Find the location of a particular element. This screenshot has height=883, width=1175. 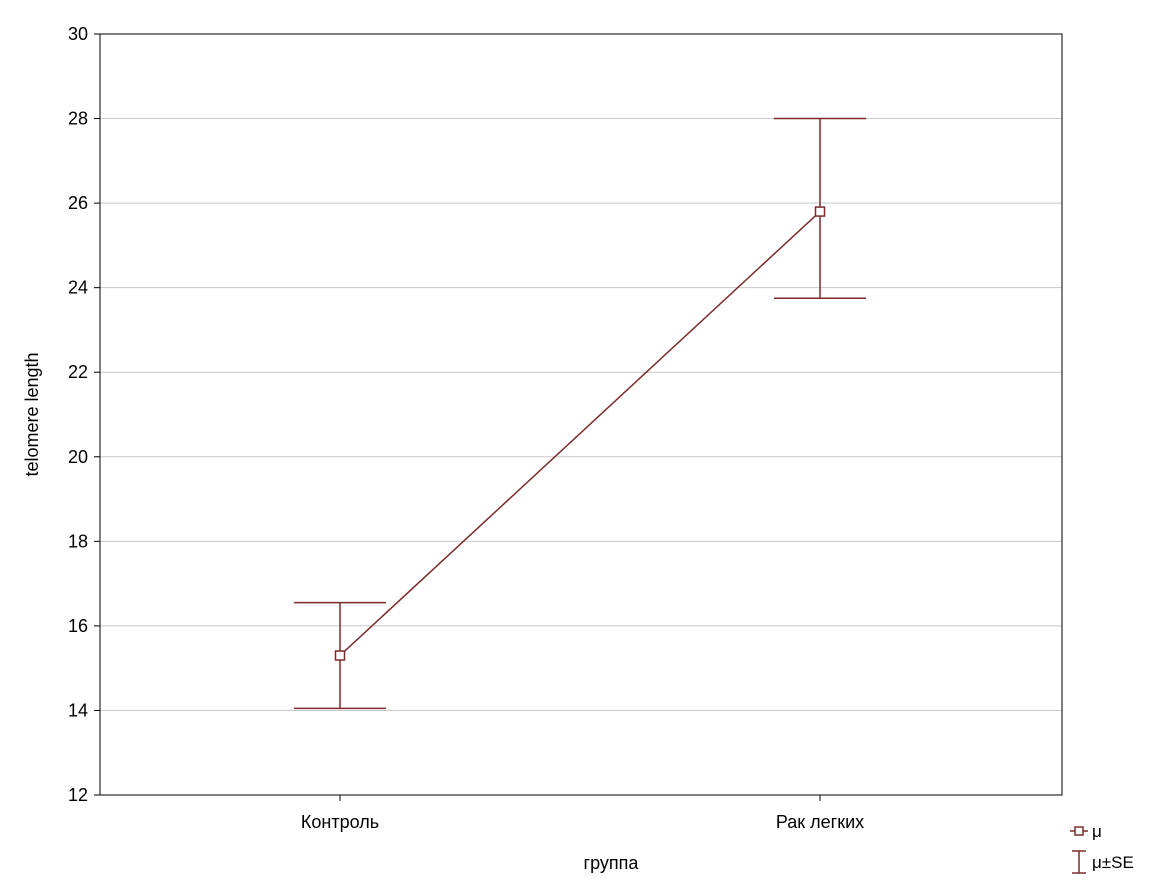

y-tick-label: 12 is located at coordinates (78, 795).